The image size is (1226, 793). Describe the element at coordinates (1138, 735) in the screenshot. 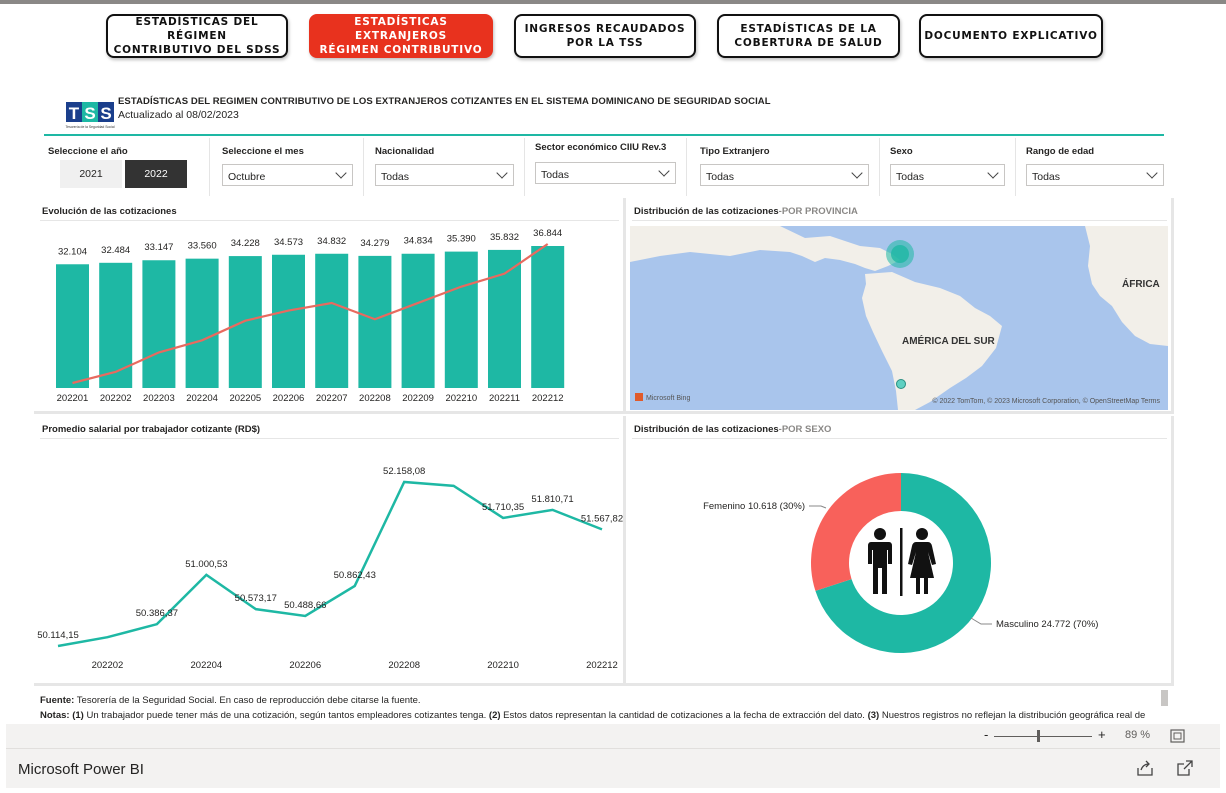

I see `zoom-level: 89 %` at that location.